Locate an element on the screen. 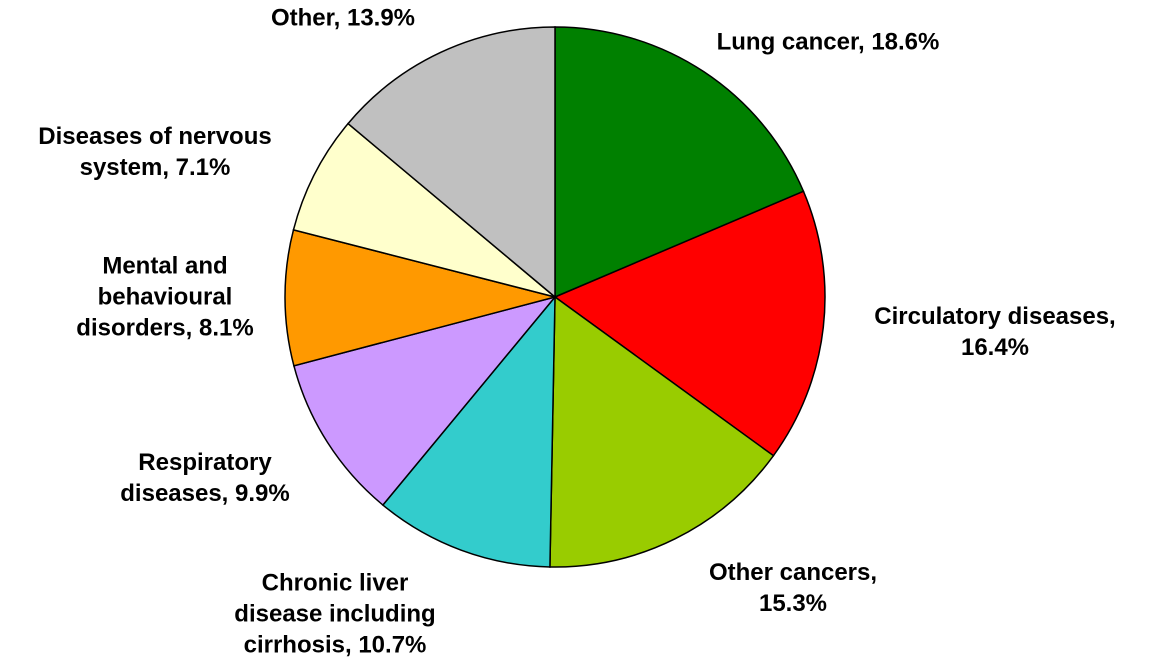 Image resolution: width=1156 pixels, height=668 pixels. slice-label: Mental and behavioural disorders, 8.1% is located at coordinates (165, 297).